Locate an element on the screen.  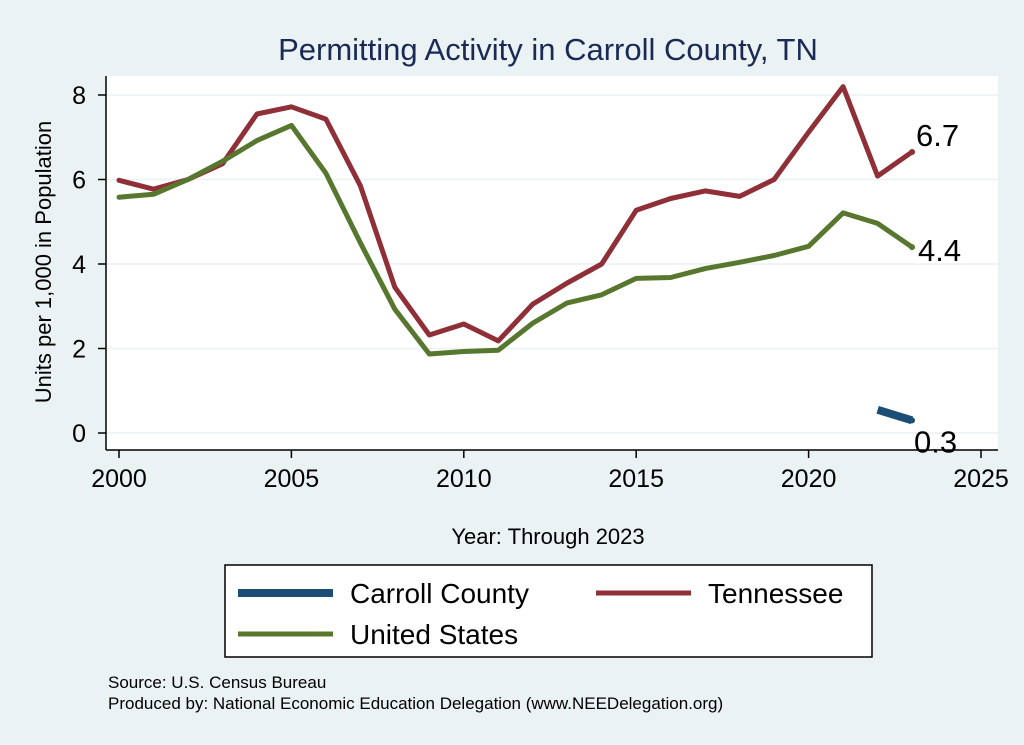
legend-box is located at coordinates (548, 611).